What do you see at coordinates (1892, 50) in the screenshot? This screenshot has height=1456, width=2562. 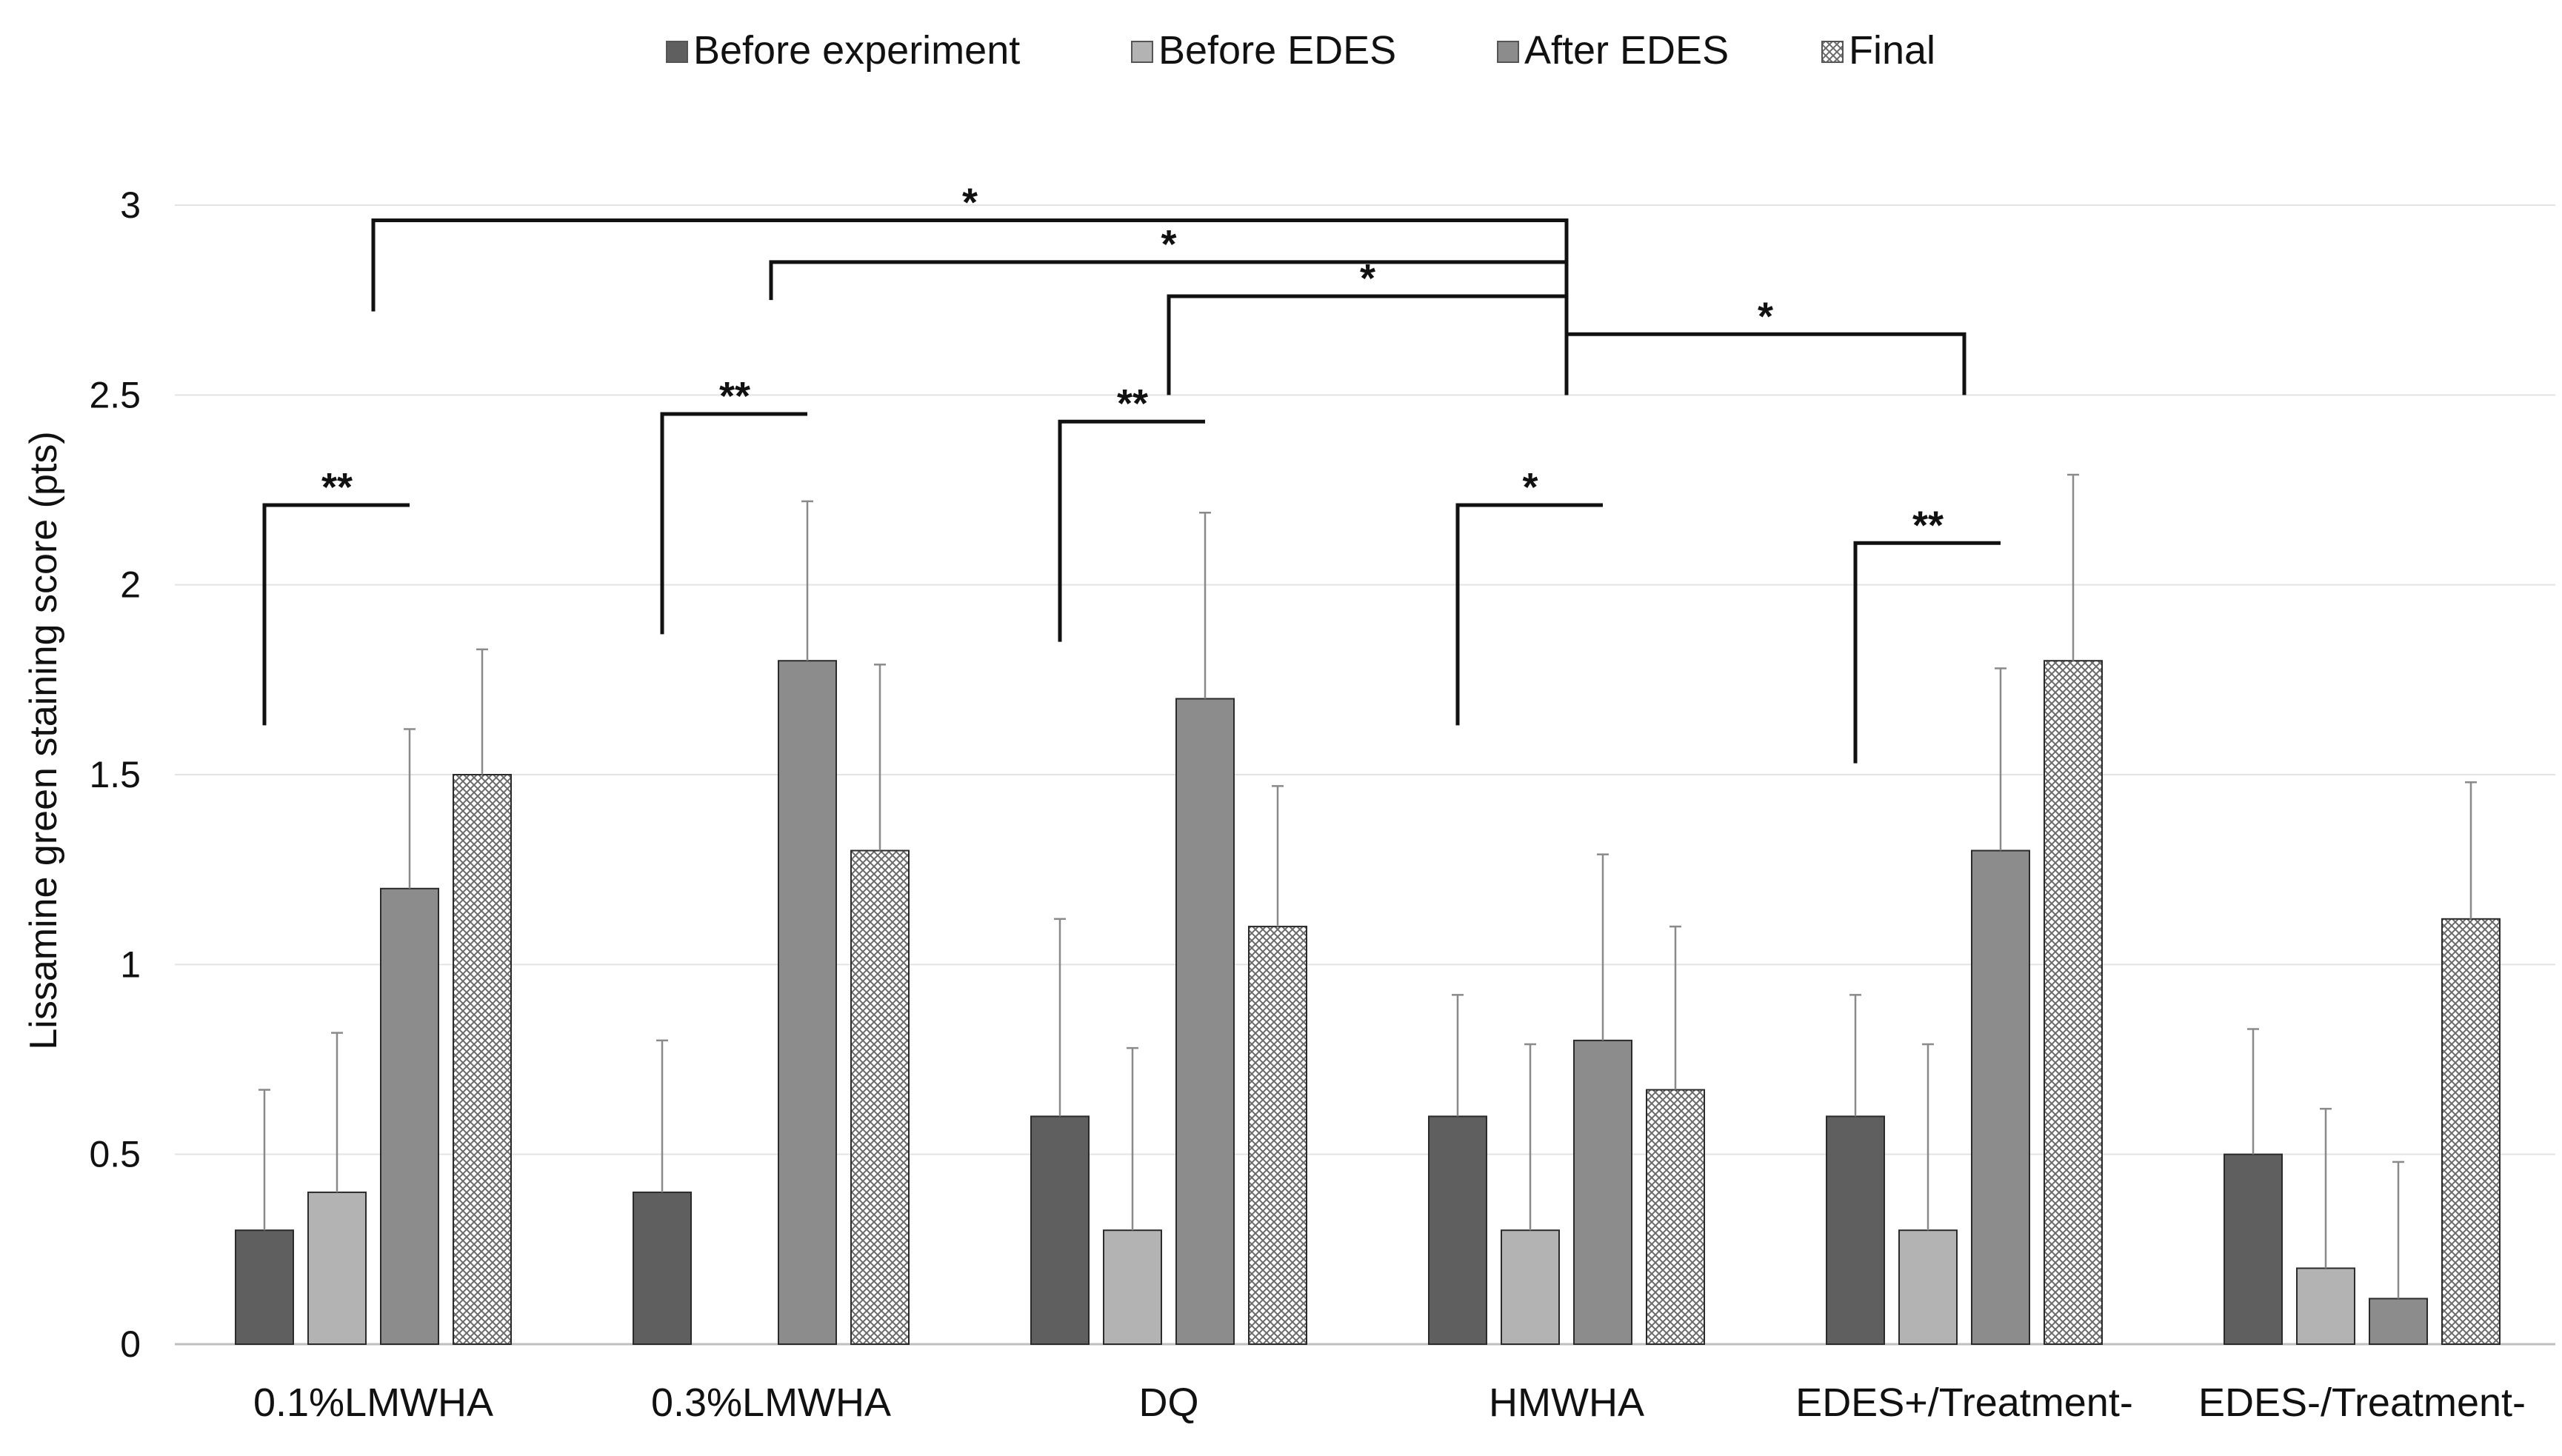 I see `legend-label-4: Final` at bounding box center [1892, 50].